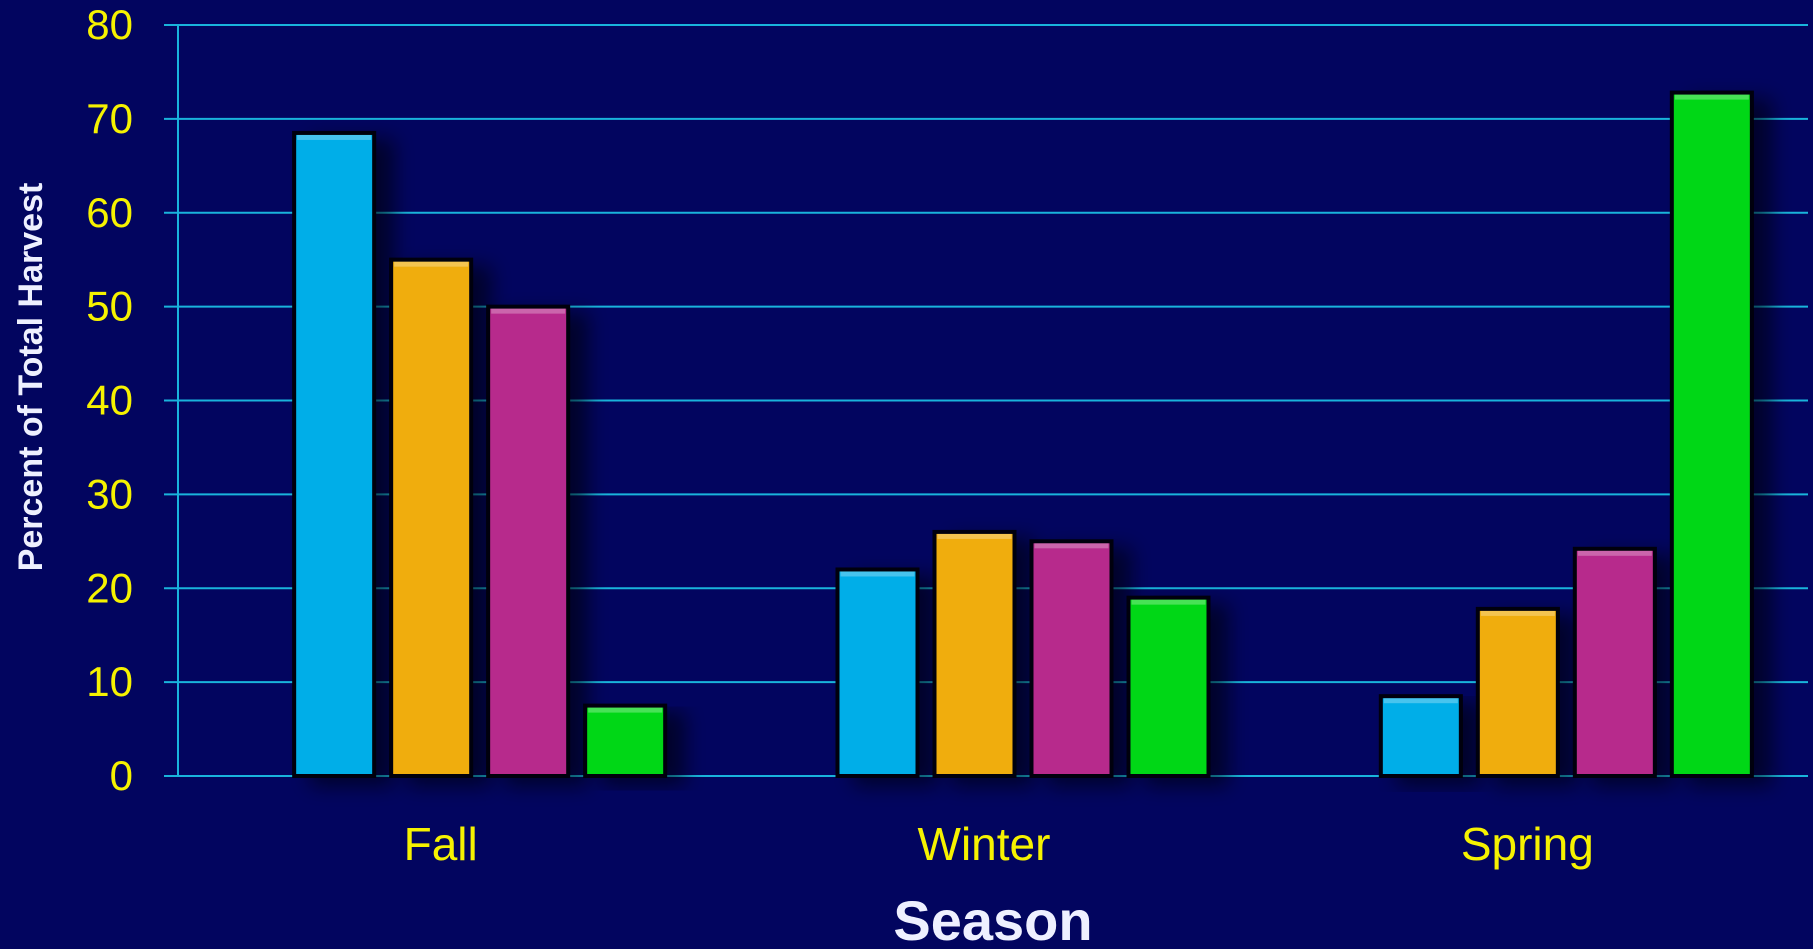 This screenshot has width=1813, height=949. I want to click on y-tick-label: 80, so click(109, 24).